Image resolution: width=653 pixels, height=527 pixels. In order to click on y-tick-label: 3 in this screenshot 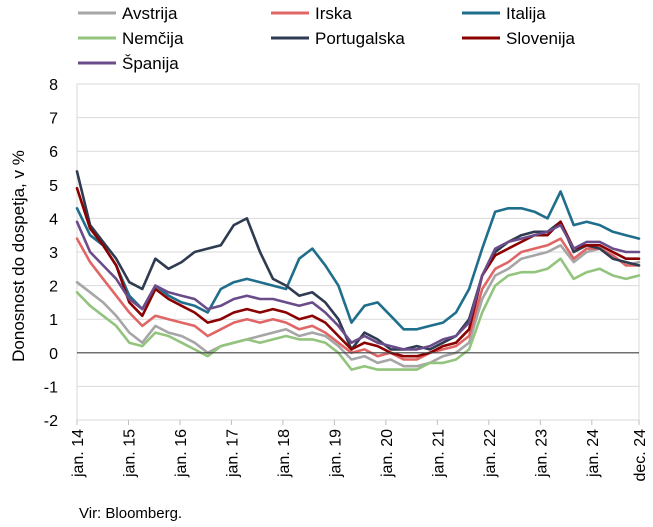, I will do `click(53, 253)`.